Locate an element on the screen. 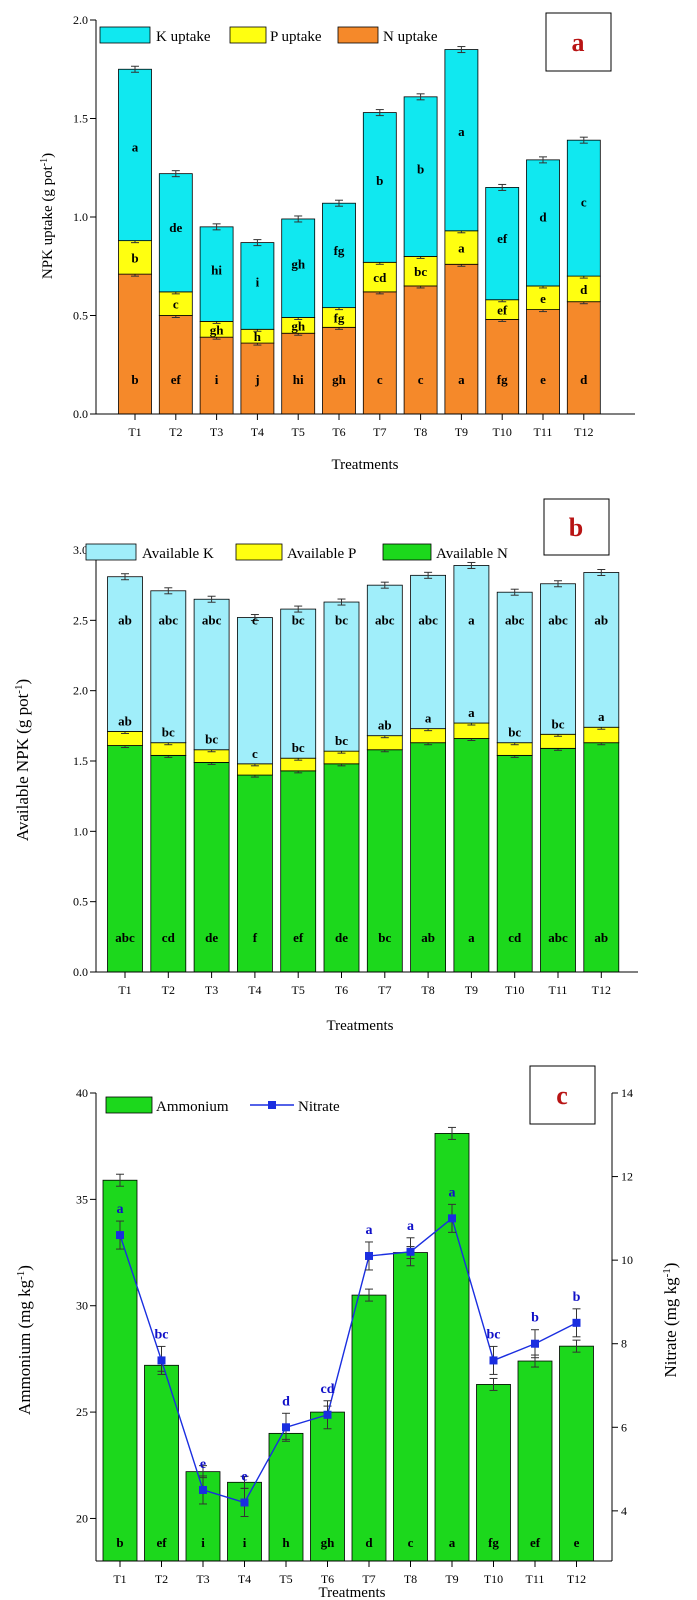 This screenshot has width=697, height=1600. letter-n-uptake-t3: i is located at coordinates (217, 379).